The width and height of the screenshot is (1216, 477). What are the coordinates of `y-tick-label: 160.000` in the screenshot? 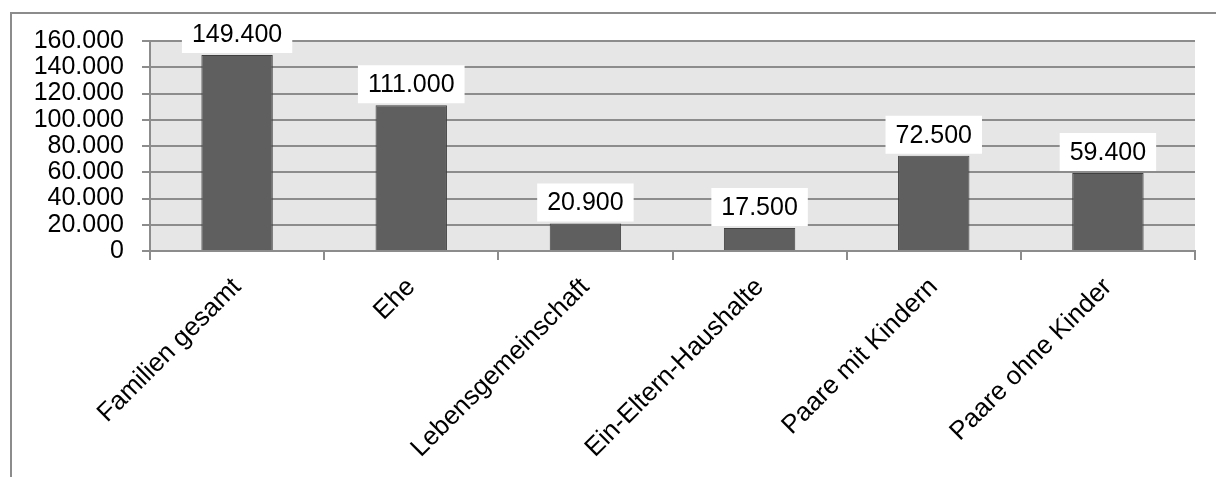 It's located at (78, 38).